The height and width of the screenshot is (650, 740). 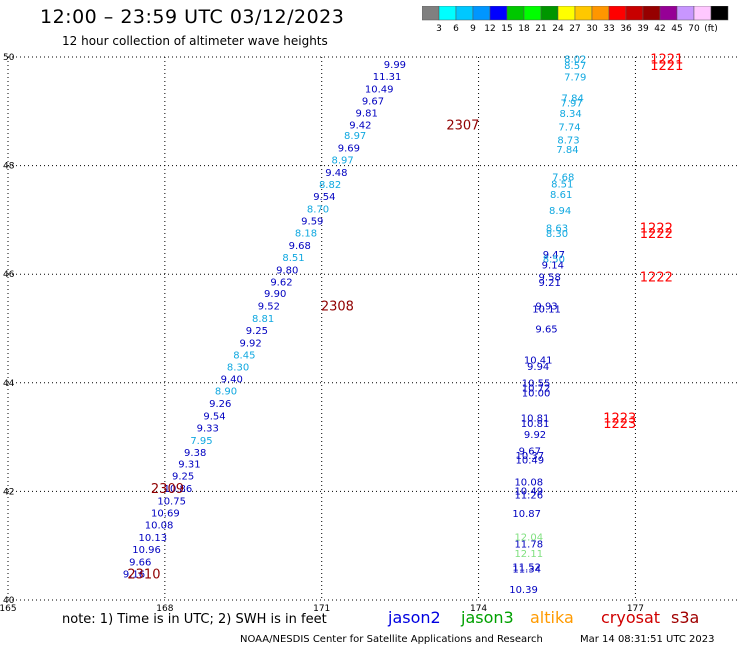 I want to click on wave-height-point: 7.95, so click(x=201, y=441).